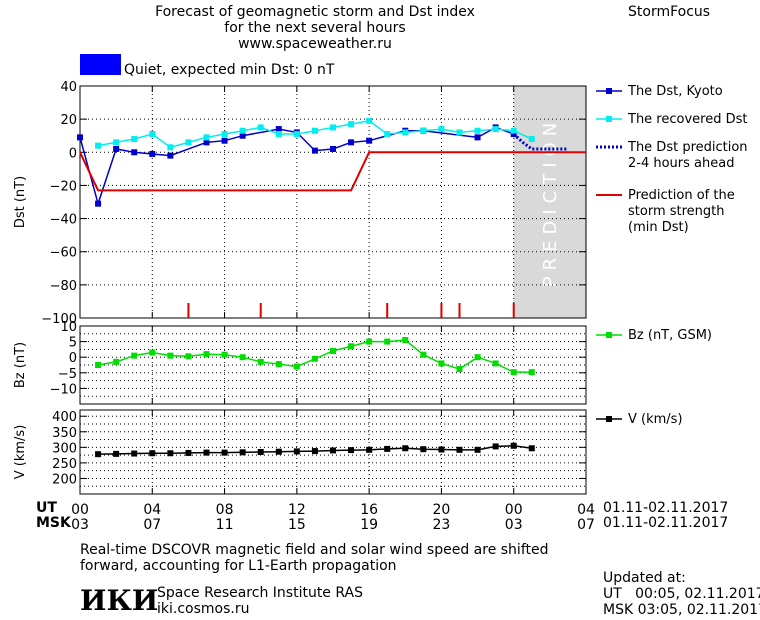  I want to click on status-swatch, so click(100, 64).